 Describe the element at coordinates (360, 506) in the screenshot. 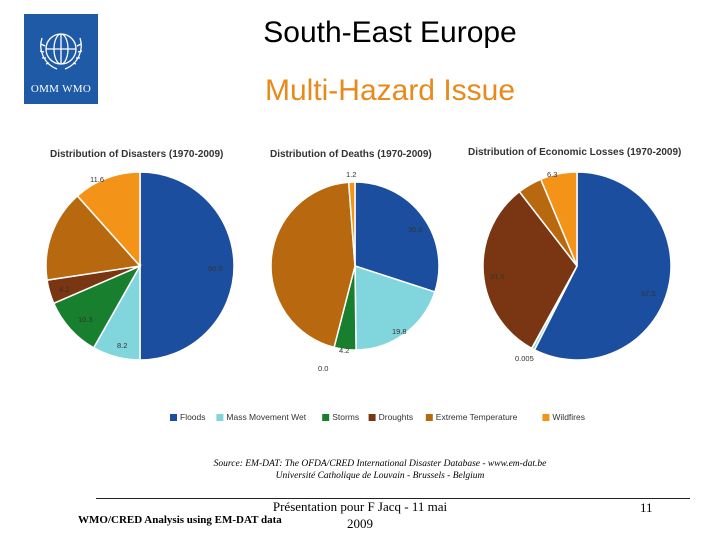

I see `footer-center-line-1: Présentation pour F Jacq - 11 mai` at that location.